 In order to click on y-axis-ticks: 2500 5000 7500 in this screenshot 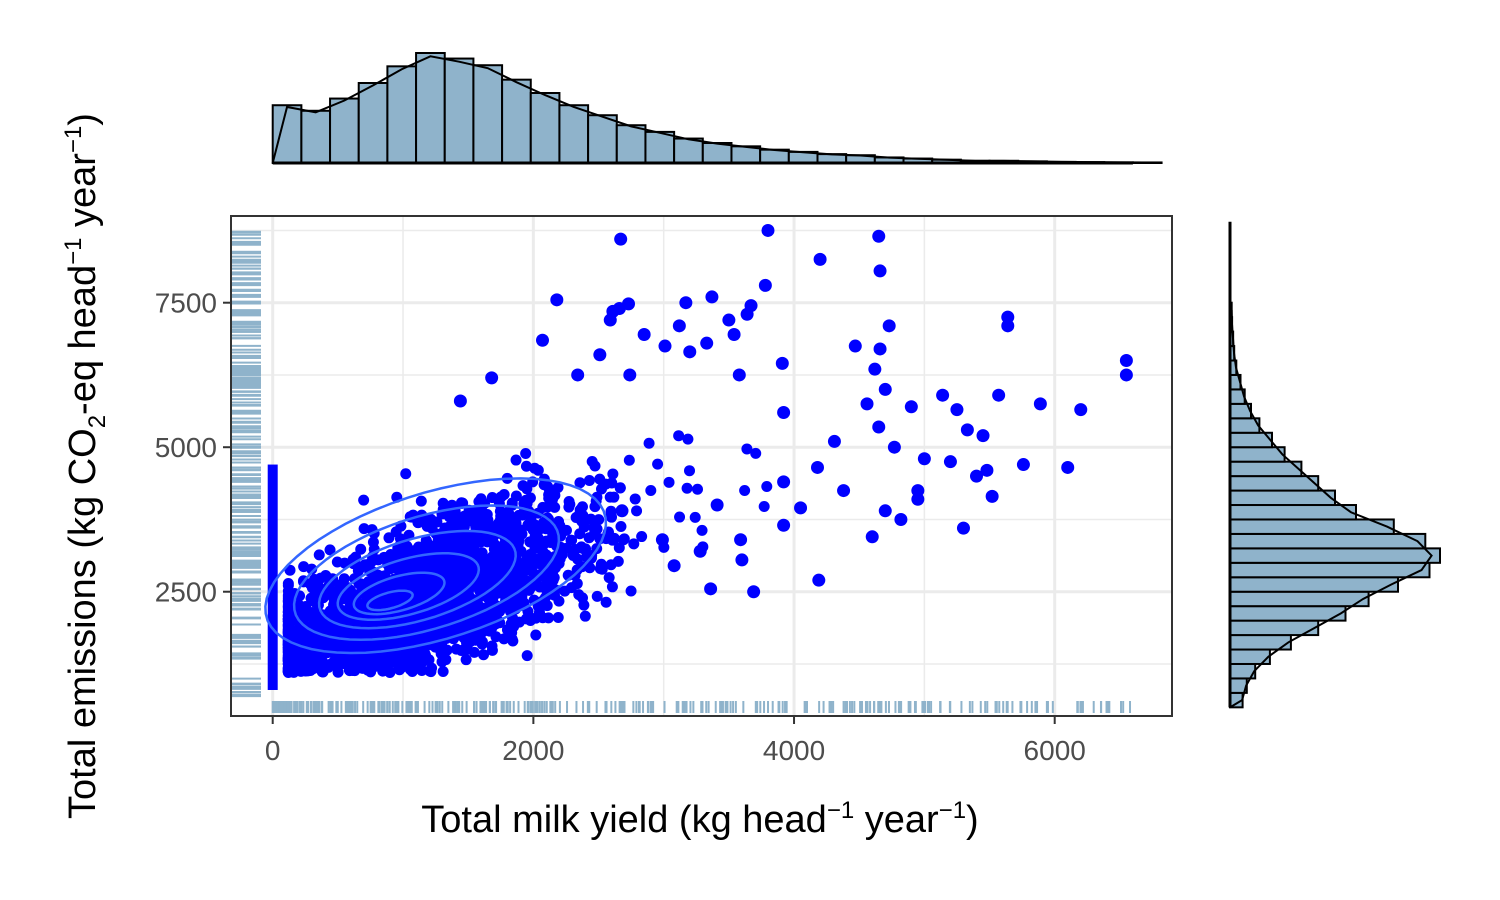, I will do `click(193, 448)`.